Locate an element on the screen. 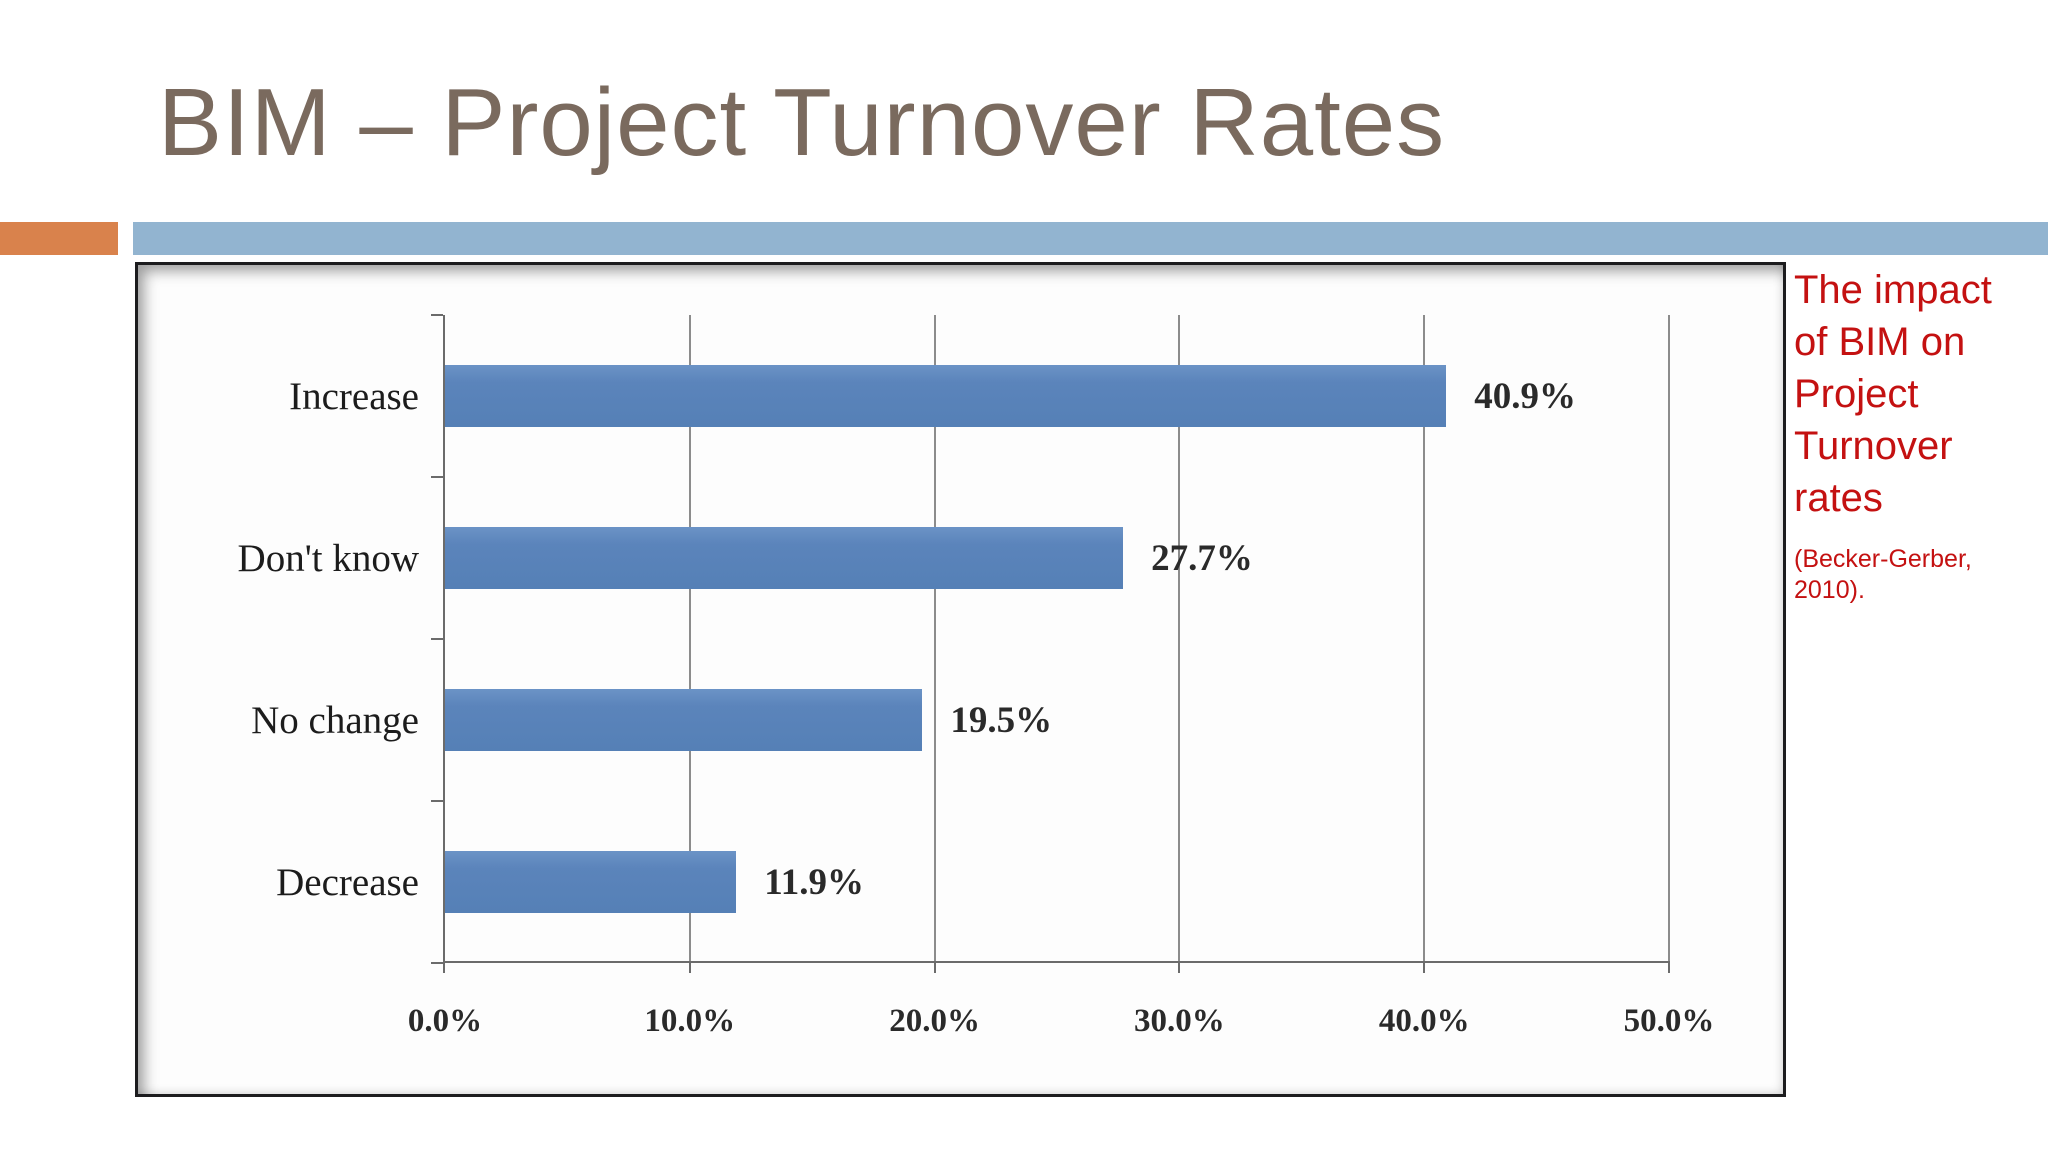  category-label: Don't know is located at coordinates (328, 558).